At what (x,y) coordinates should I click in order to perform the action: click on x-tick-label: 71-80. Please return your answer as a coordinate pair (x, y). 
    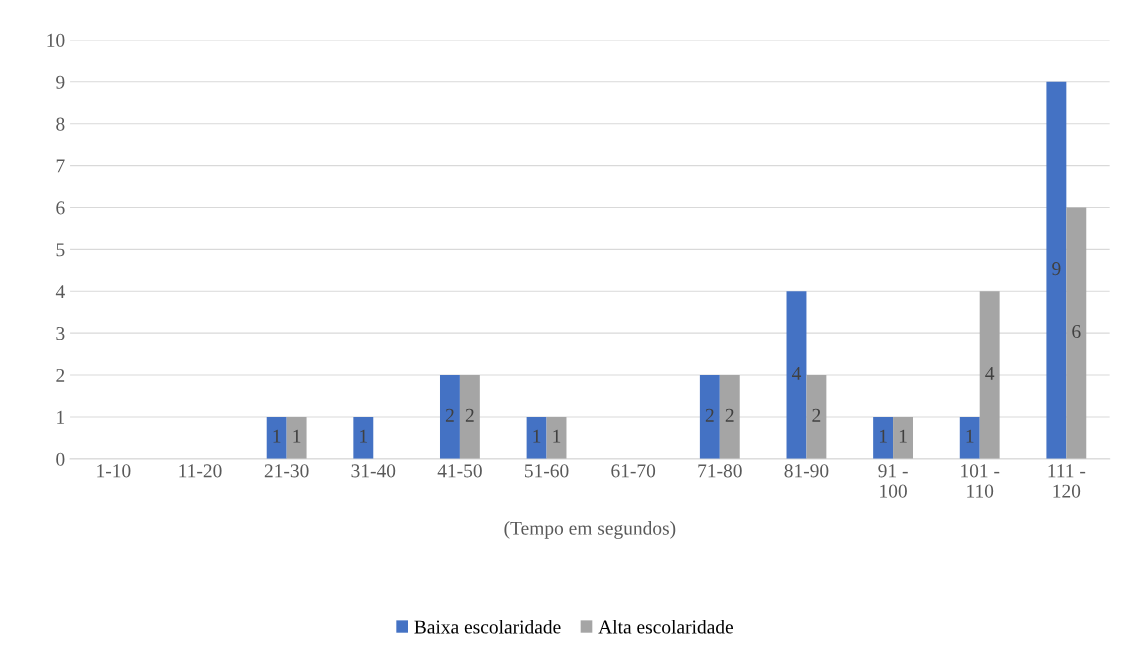
    Looking at the image, I should click on (720, 471).